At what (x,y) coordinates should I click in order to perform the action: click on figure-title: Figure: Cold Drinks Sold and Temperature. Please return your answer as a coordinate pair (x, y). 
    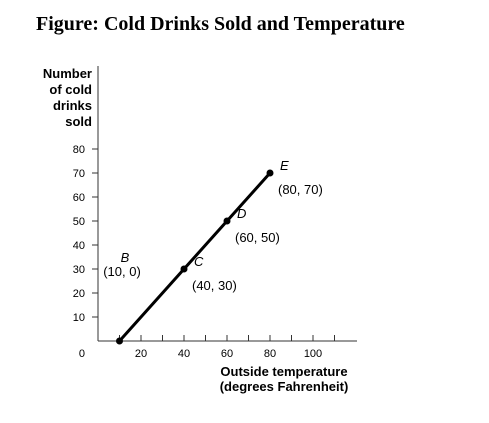
    Looking at the image, I should click on (220, 24).